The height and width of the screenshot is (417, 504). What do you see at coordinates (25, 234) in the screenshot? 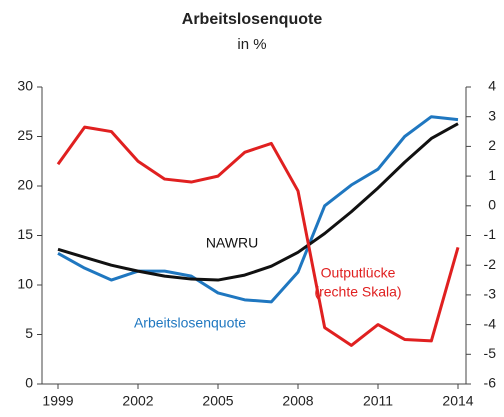
I see `y-tick-label: 15` at bounding box center [25, 234].